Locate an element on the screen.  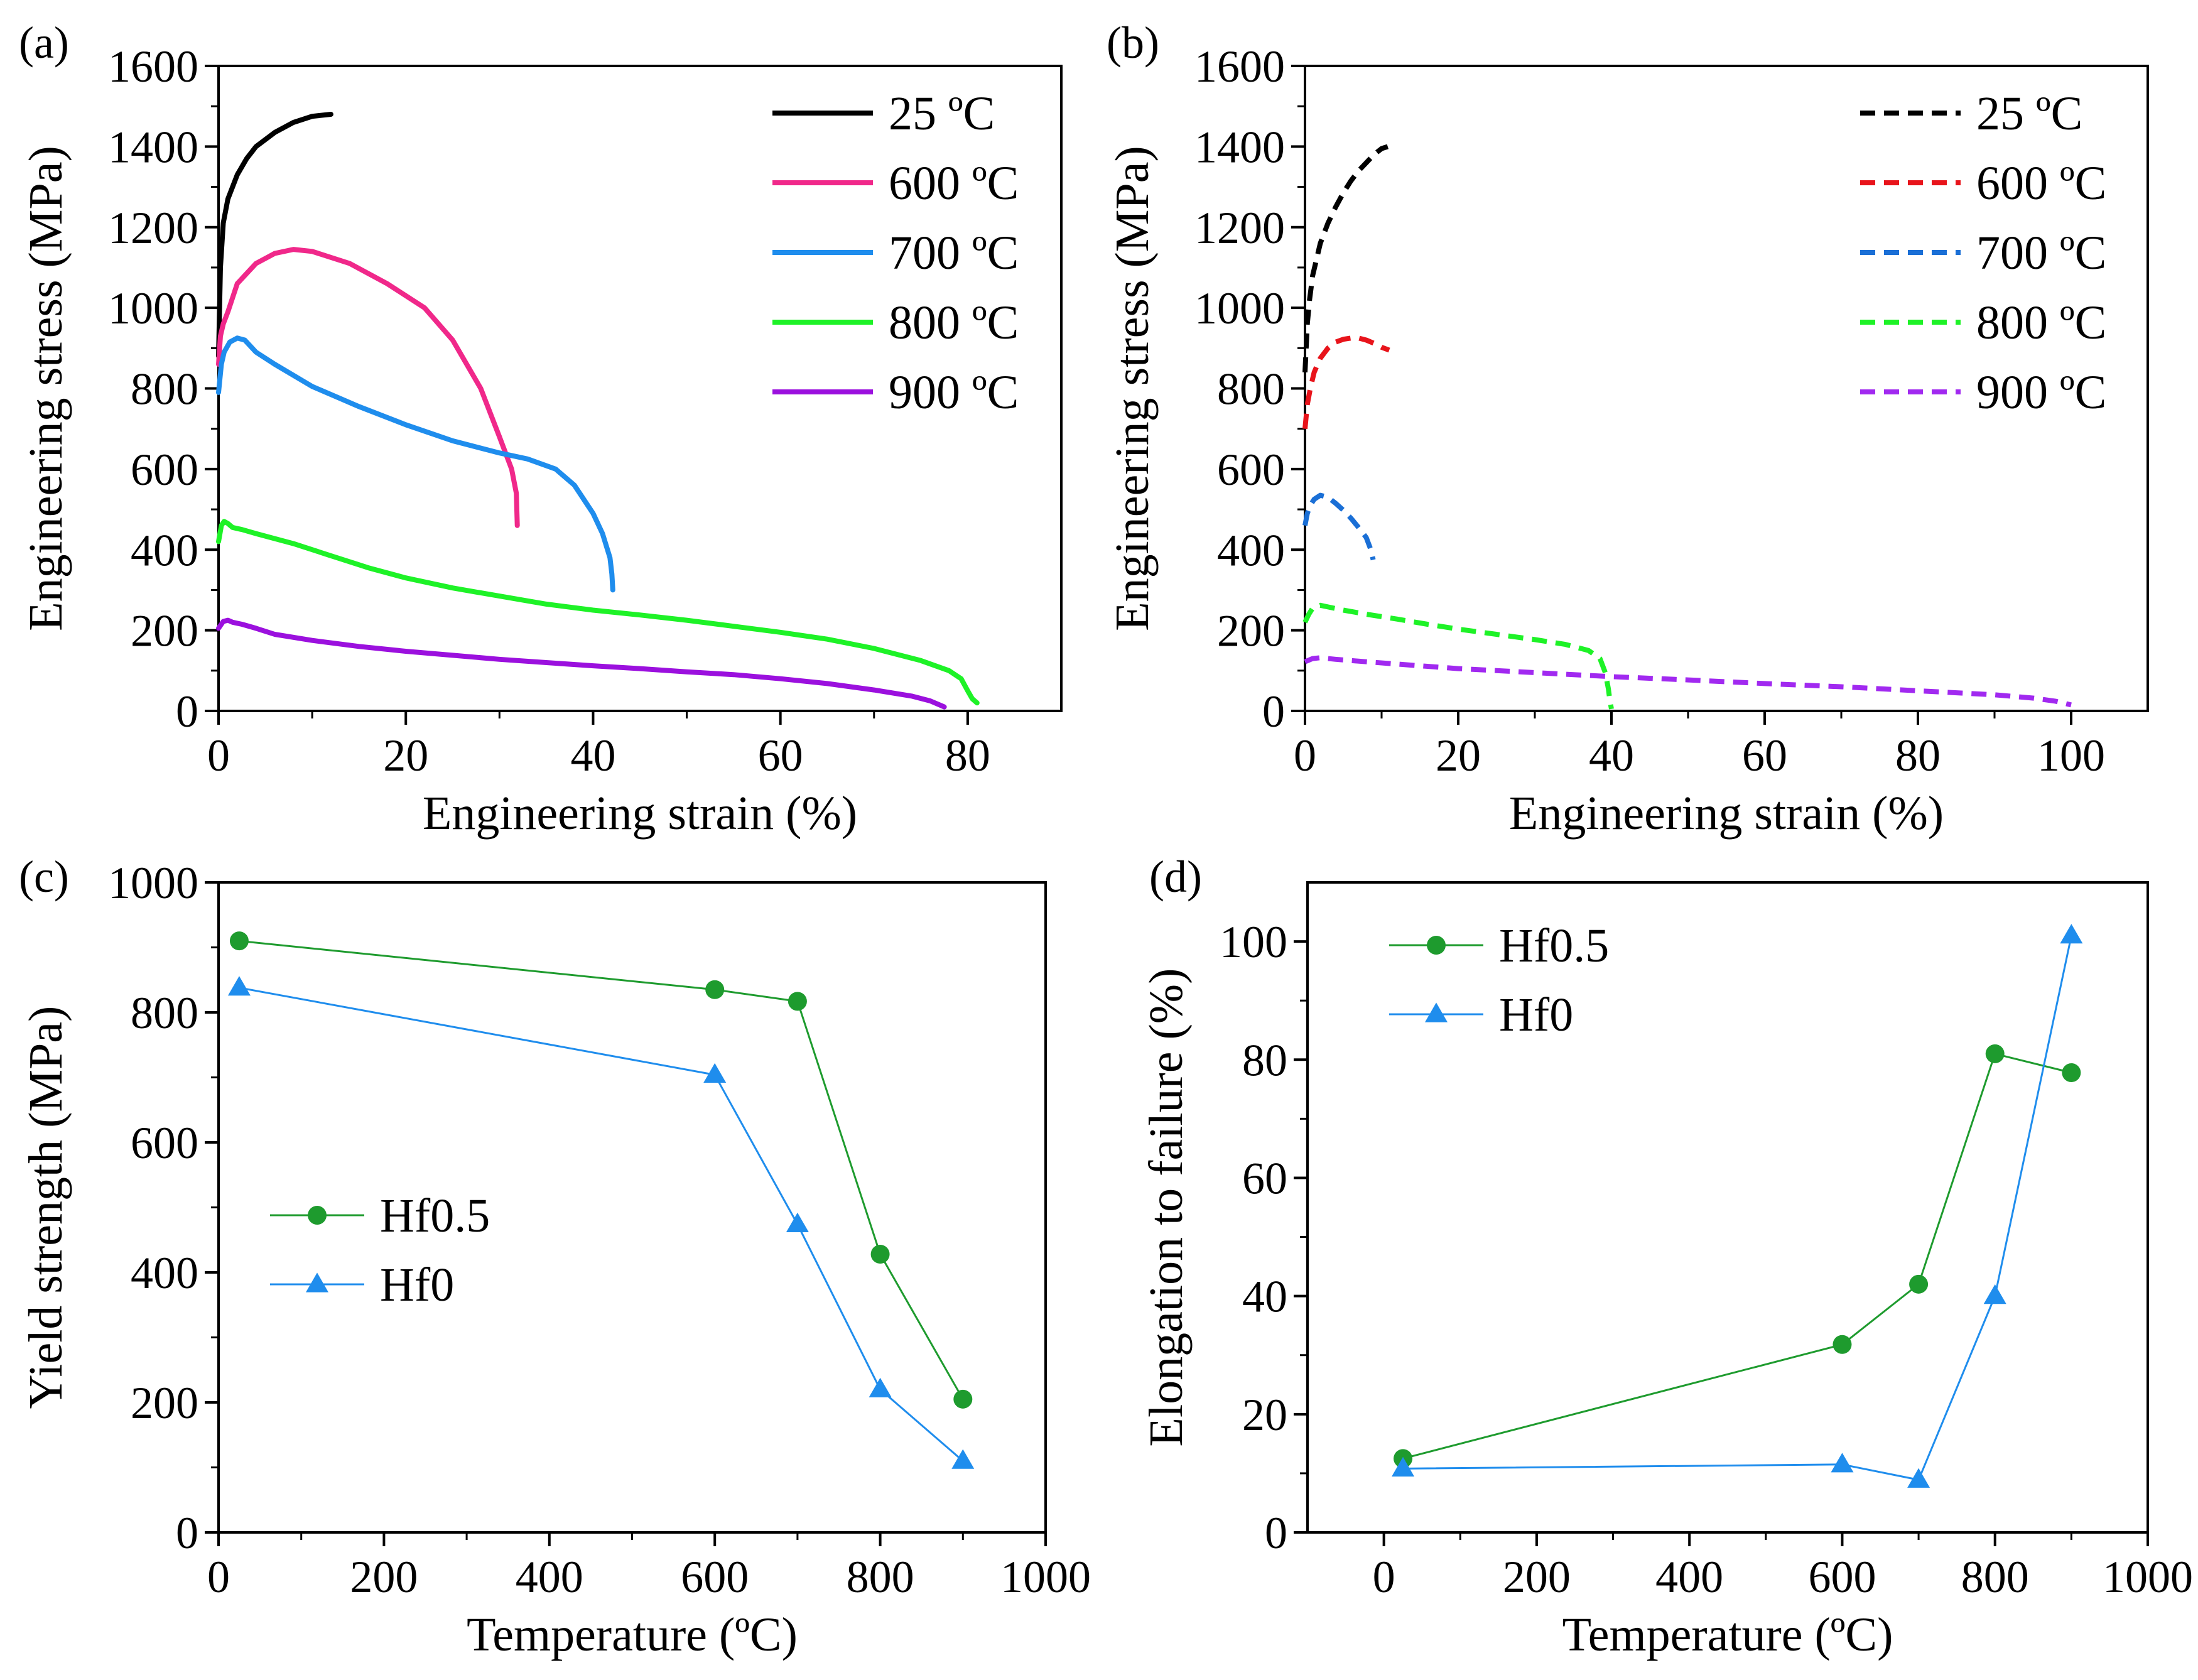
panel-c-y-tick-label: 1000 is located at coordinates (153, 883).